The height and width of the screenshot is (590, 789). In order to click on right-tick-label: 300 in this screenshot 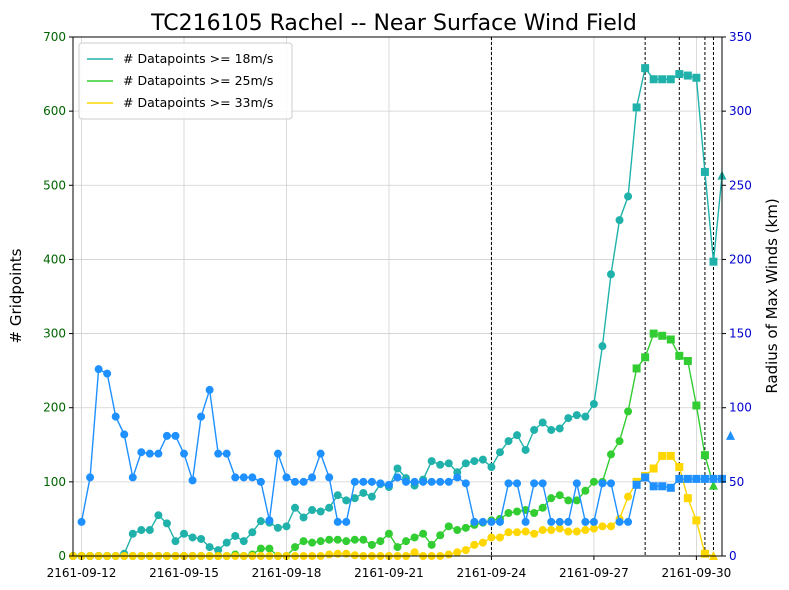, I will do `click(740, 111)`.